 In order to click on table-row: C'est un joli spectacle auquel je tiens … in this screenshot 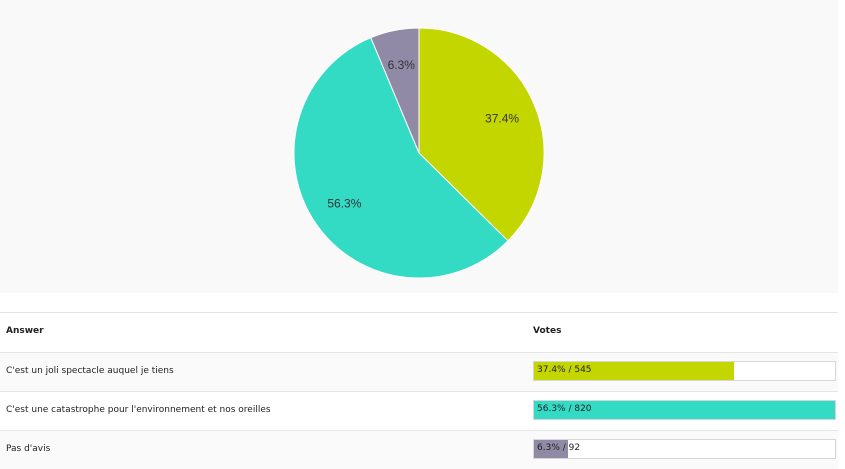, I will do `click(419, 371)`.